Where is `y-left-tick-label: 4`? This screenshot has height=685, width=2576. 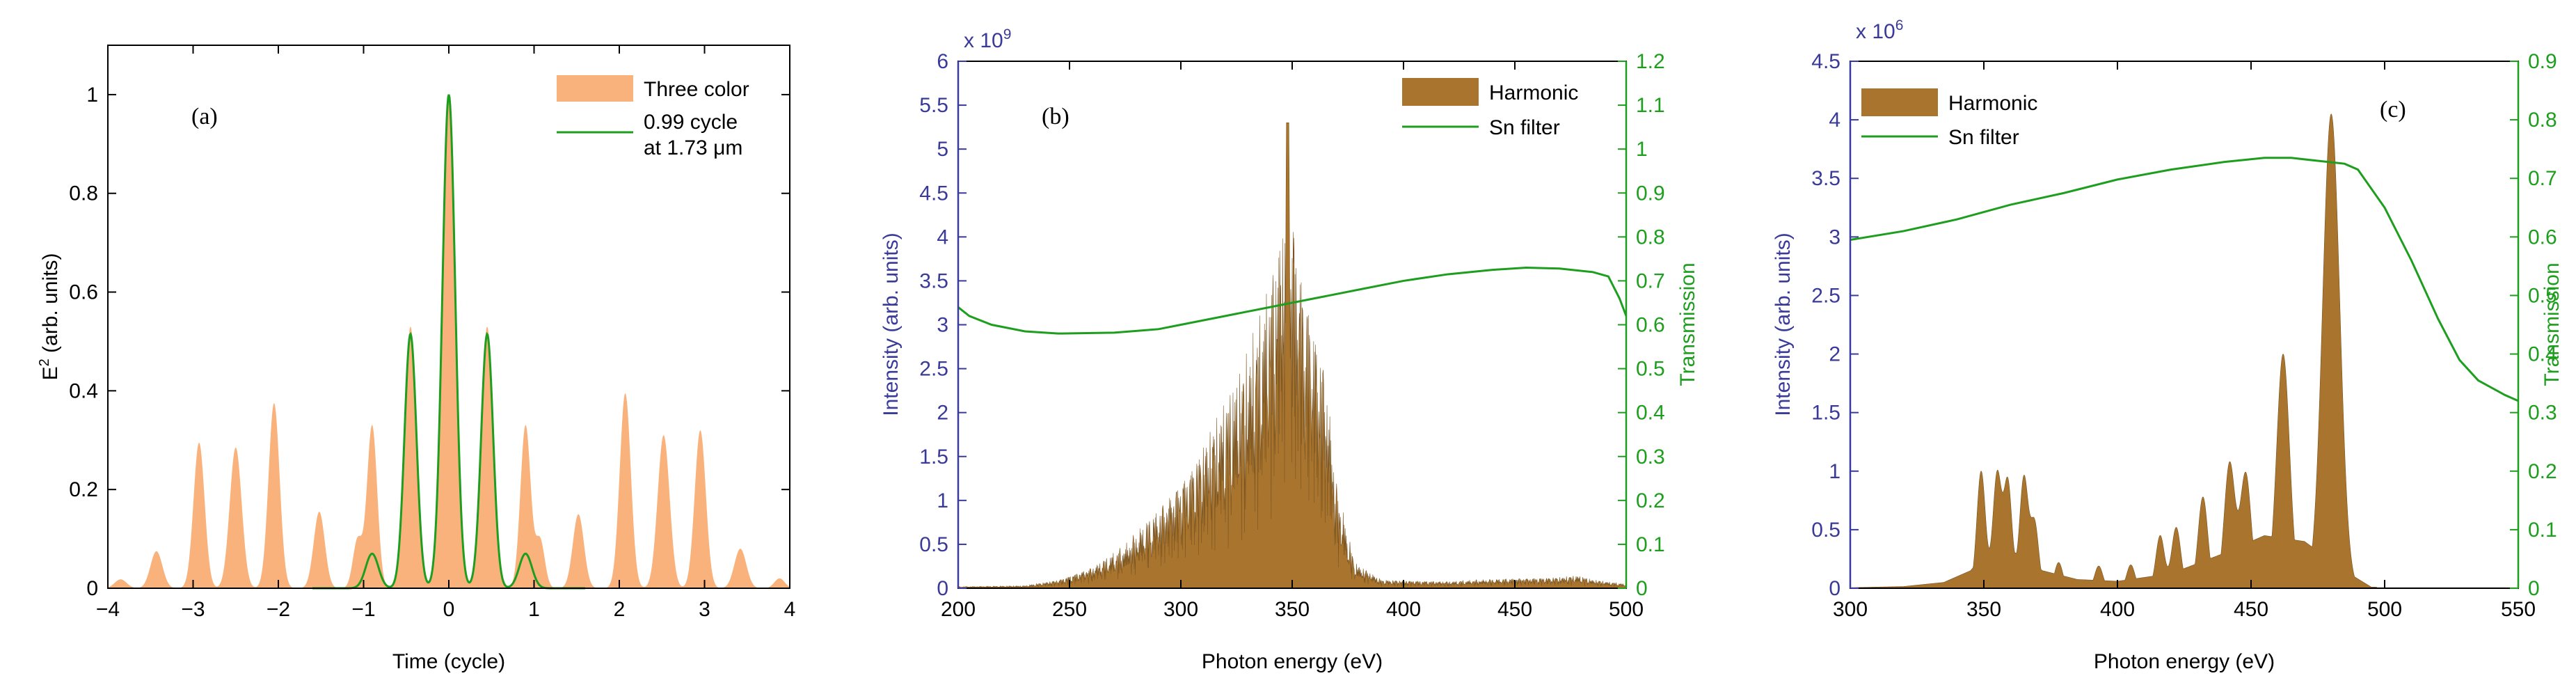 y-left-tick-label: 4 is located at coordinates (1834, 121).